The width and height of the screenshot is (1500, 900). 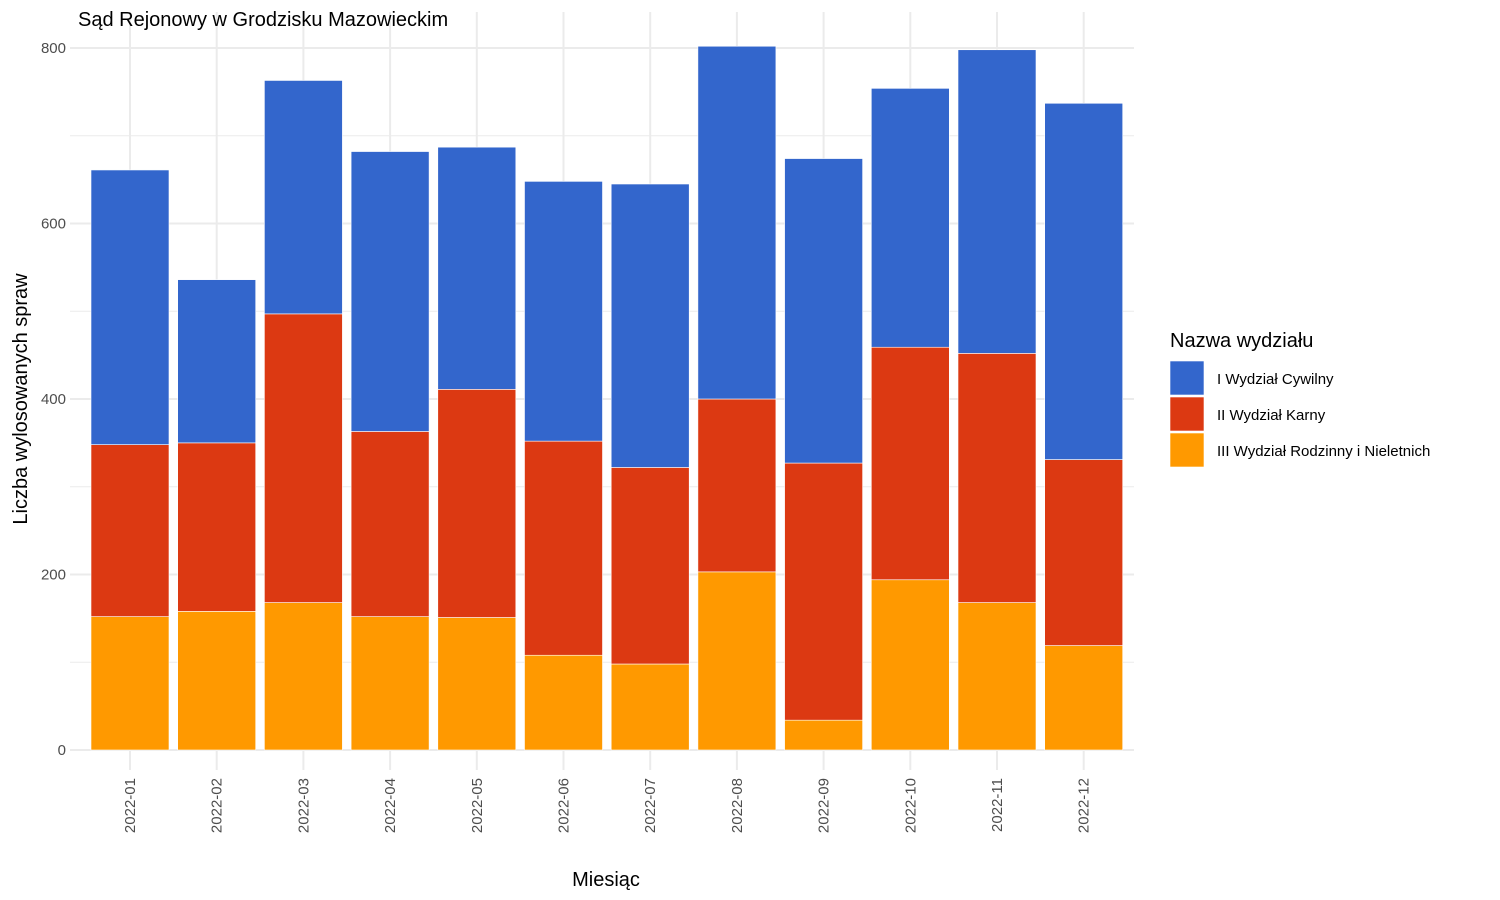 I want to click on x-tick-label: 2022-05, so click(x=477, y=805).